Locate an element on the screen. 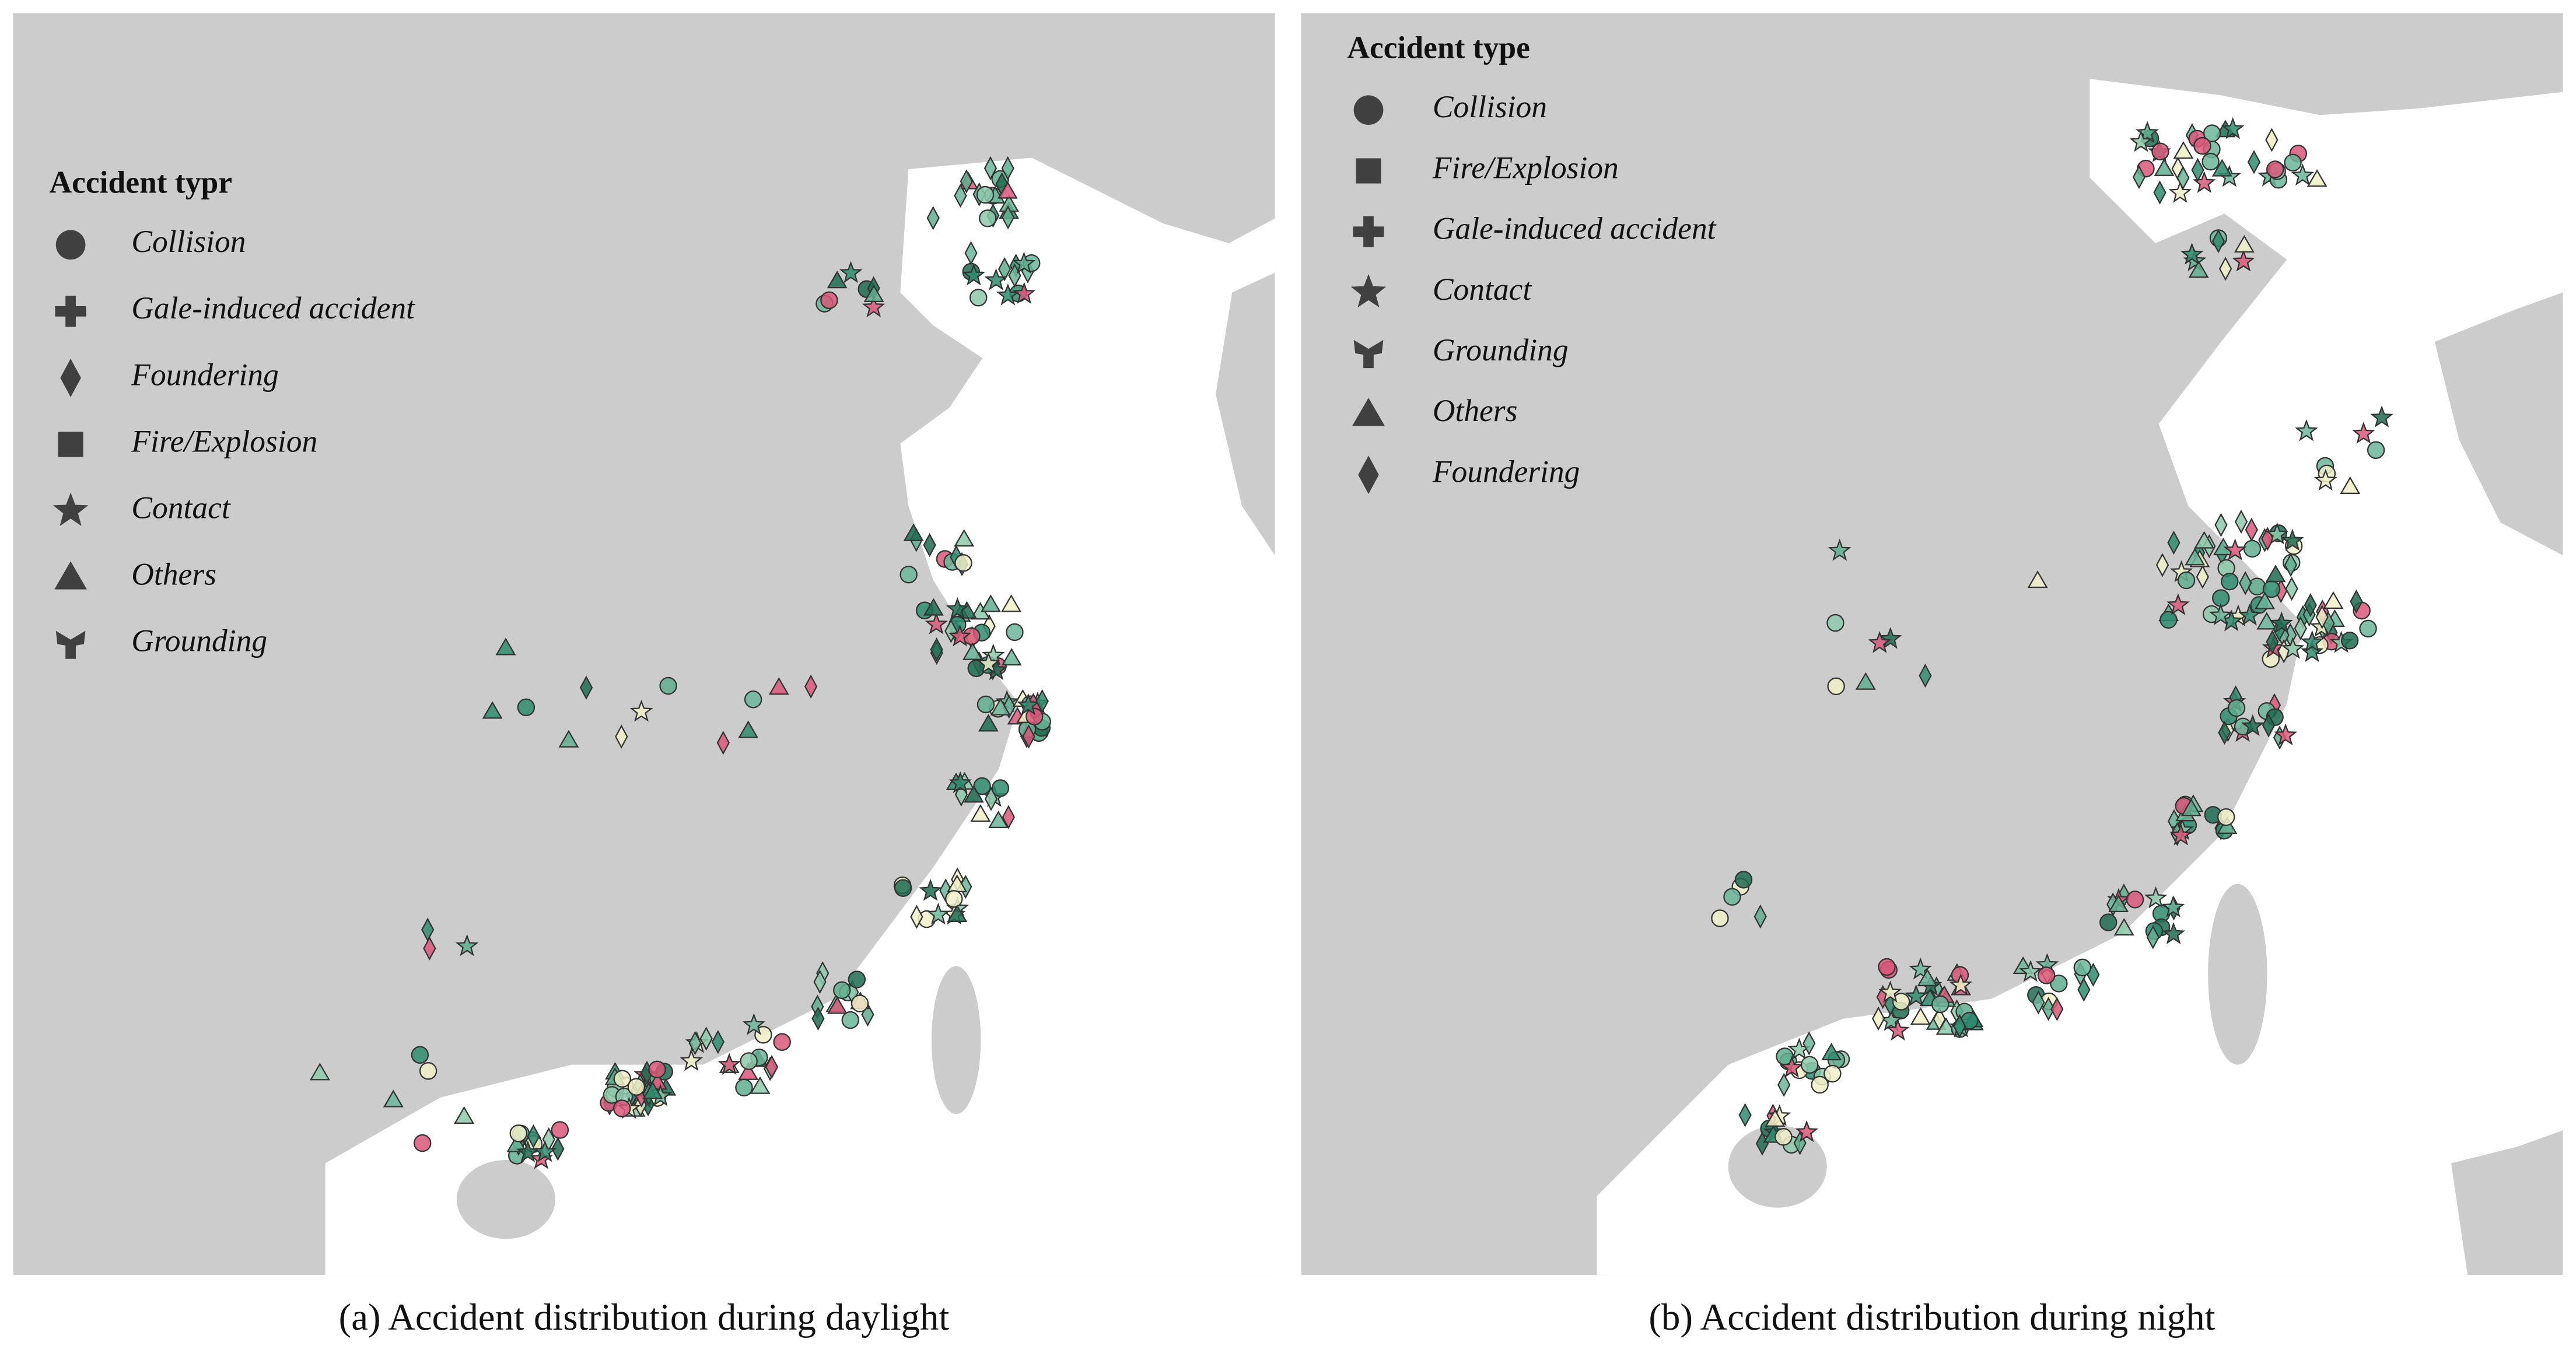 The width and height of the screenshot is (2576, 1367). legend-label: Gale-induced accident is located at coordinates (273, 307).